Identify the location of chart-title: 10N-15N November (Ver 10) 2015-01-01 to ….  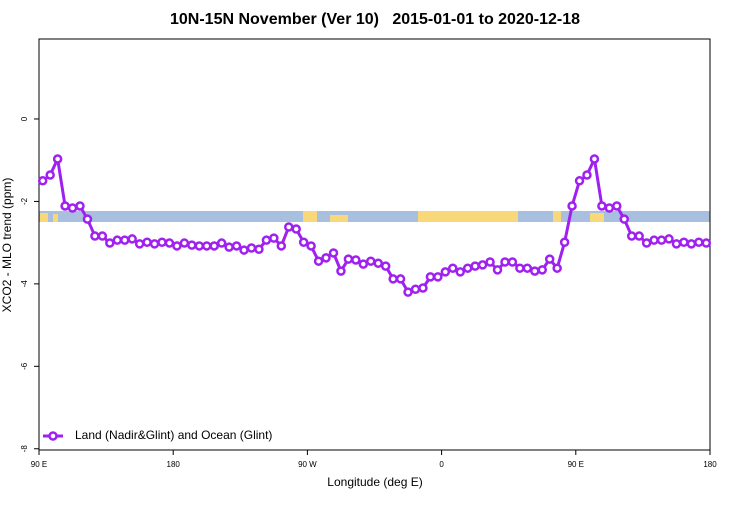
(375, 19).